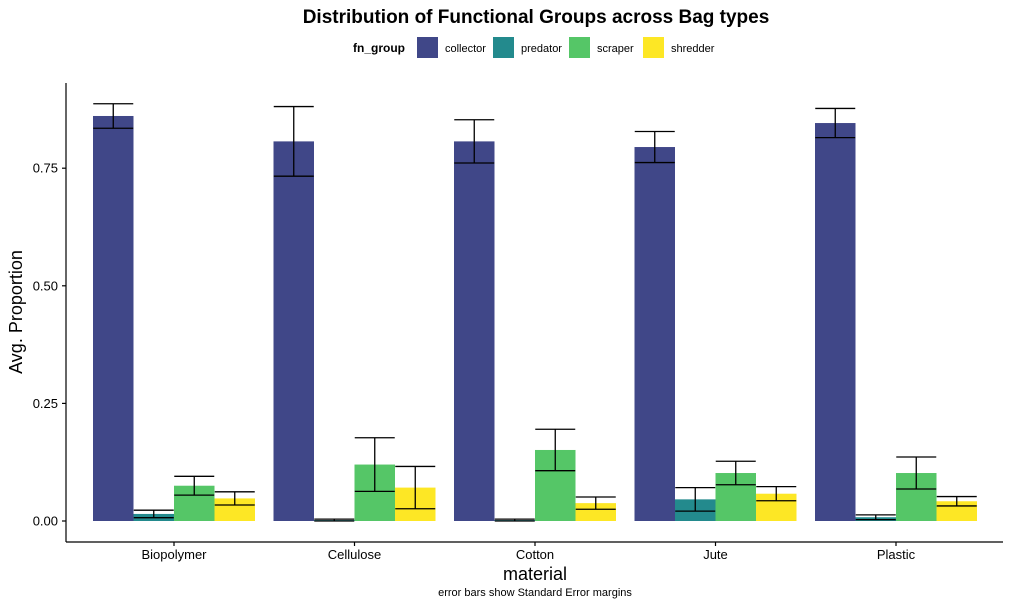 The height and width of the screenshot is (605, 1012). Describe the element at coordinates (474, 331) in the screenshot. I see `bar-collector-cotton` at that location.